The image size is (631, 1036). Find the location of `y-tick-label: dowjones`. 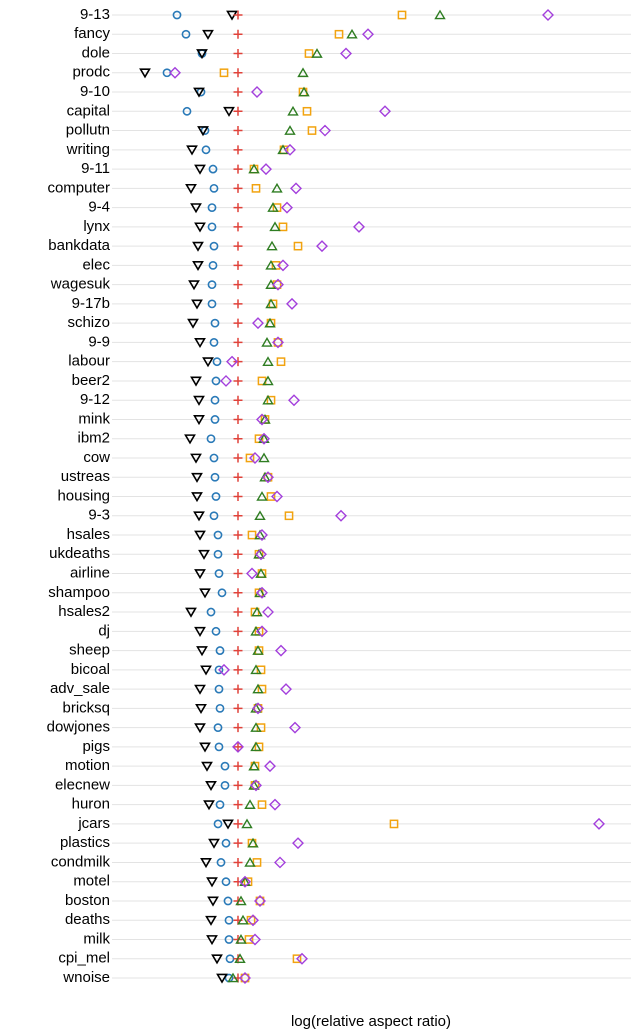

y-tick-label: dowjones is located at coordinates (78, 727).